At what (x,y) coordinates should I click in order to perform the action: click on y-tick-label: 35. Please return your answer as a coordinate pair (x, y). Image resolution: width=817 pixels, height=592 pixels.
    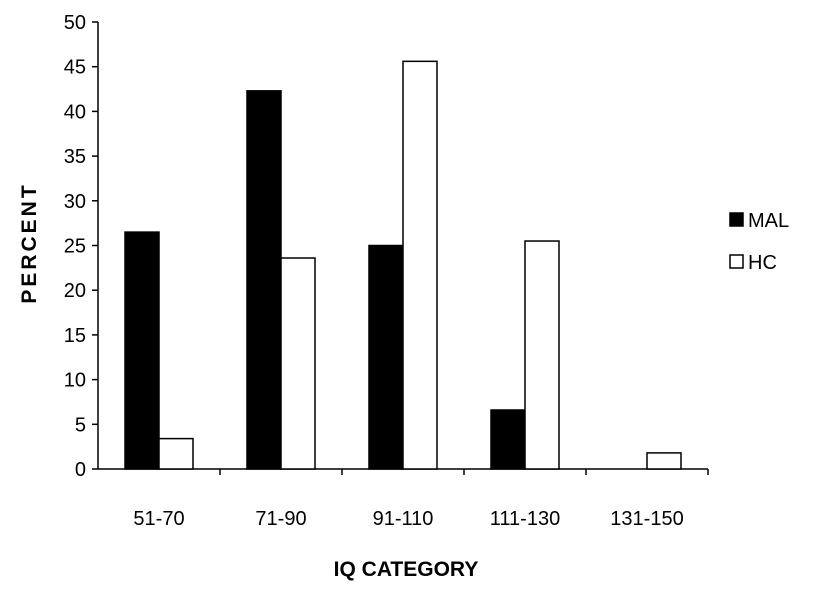
    Looking at the image, I should click on (75, 157).